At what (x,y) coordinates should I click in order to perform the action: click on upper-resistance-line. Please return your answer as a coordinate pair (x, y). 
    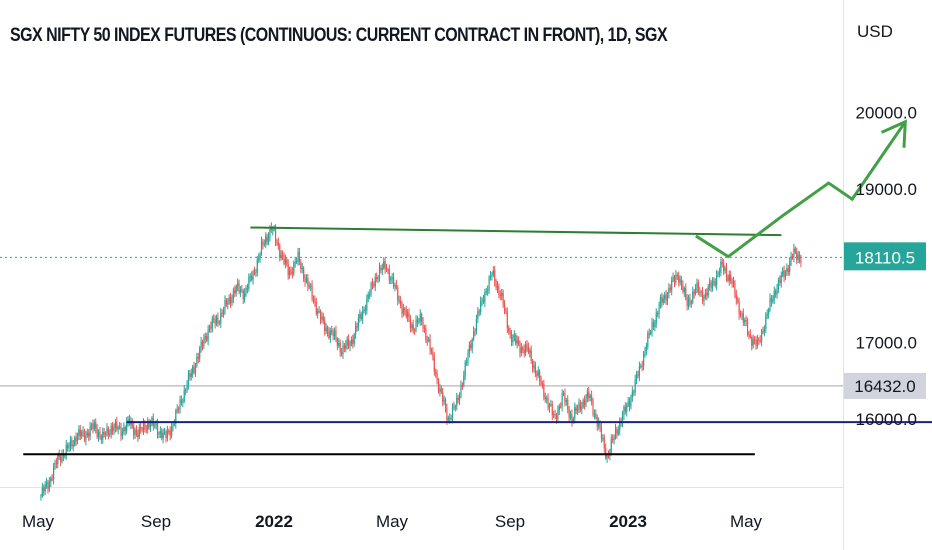
    Looking at the image, I should click on (516, 231).